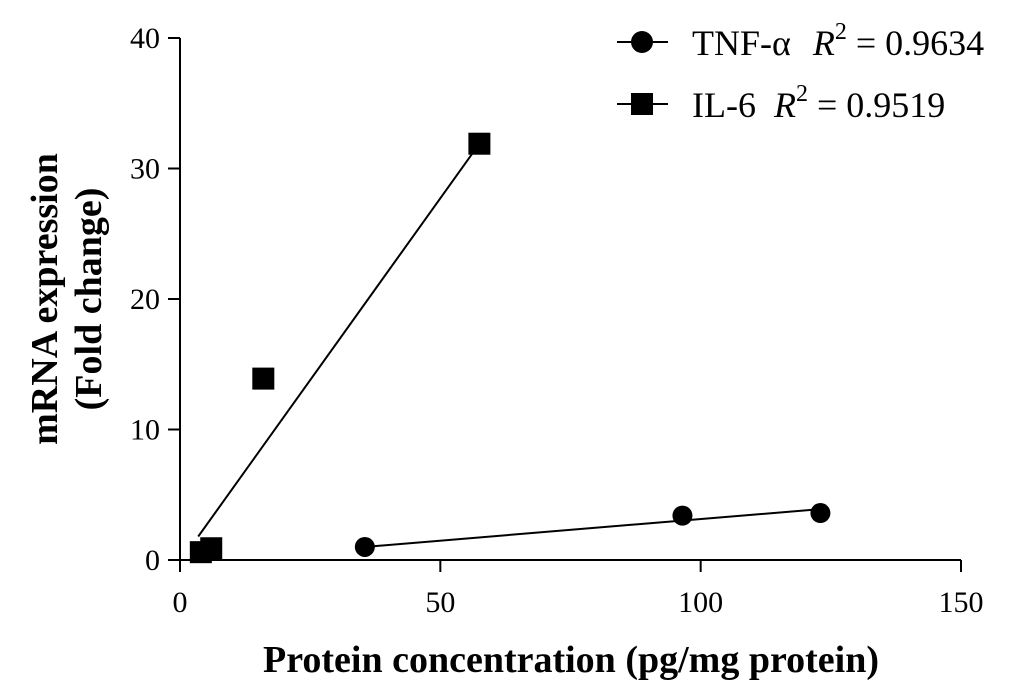 The height and width of the screenshot is (699, 1024). What do you see at coordinates (440, 602) in the screenshot?
I see `x-tick-label: 50` at bounding box center [440, 602].